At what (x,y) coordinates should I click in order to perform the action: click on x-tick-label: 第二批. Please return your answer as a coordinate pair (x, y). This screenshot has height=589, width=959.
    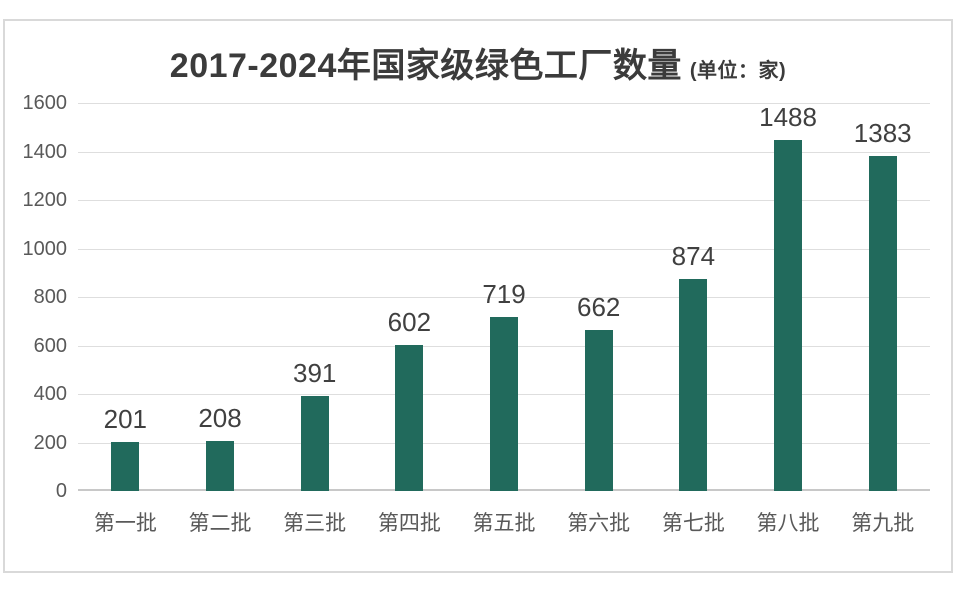
    Looking at the image, I should click on (220, 523).